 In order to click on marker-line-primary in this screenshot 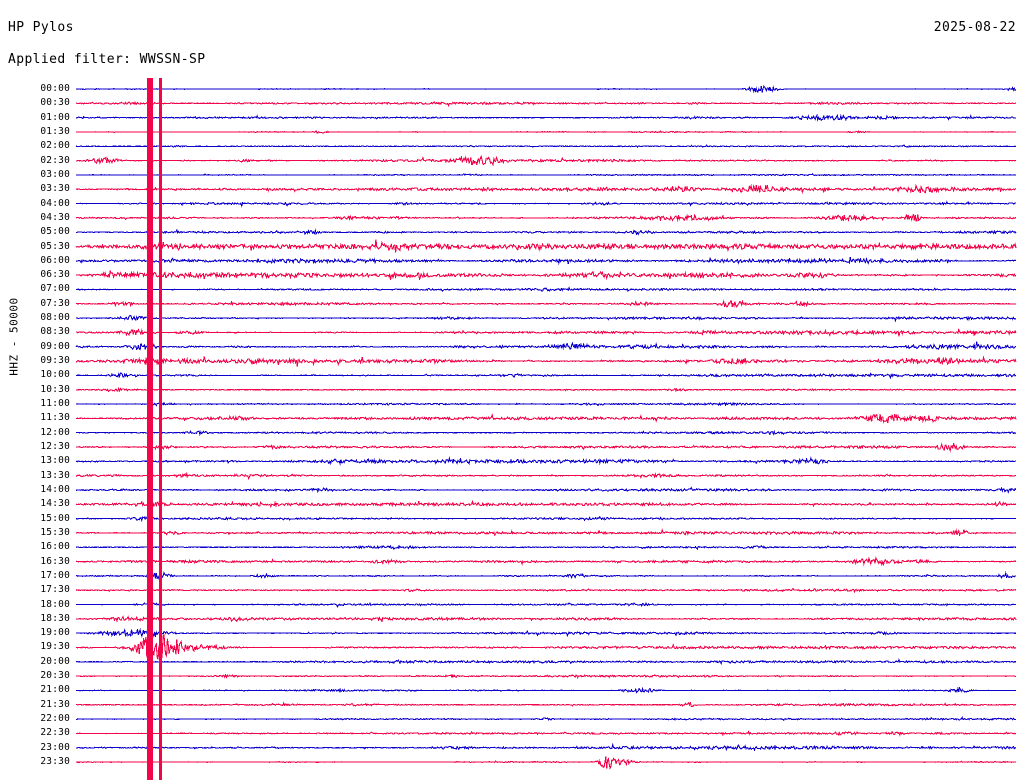, I will do `click(150, 429)`.